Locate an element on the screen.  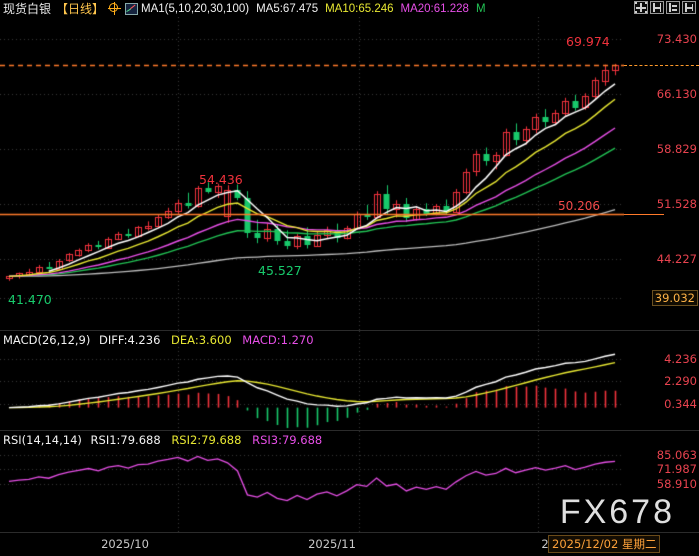
rsi-axis-tick: 71.987 is located at coordinates (676, 469).